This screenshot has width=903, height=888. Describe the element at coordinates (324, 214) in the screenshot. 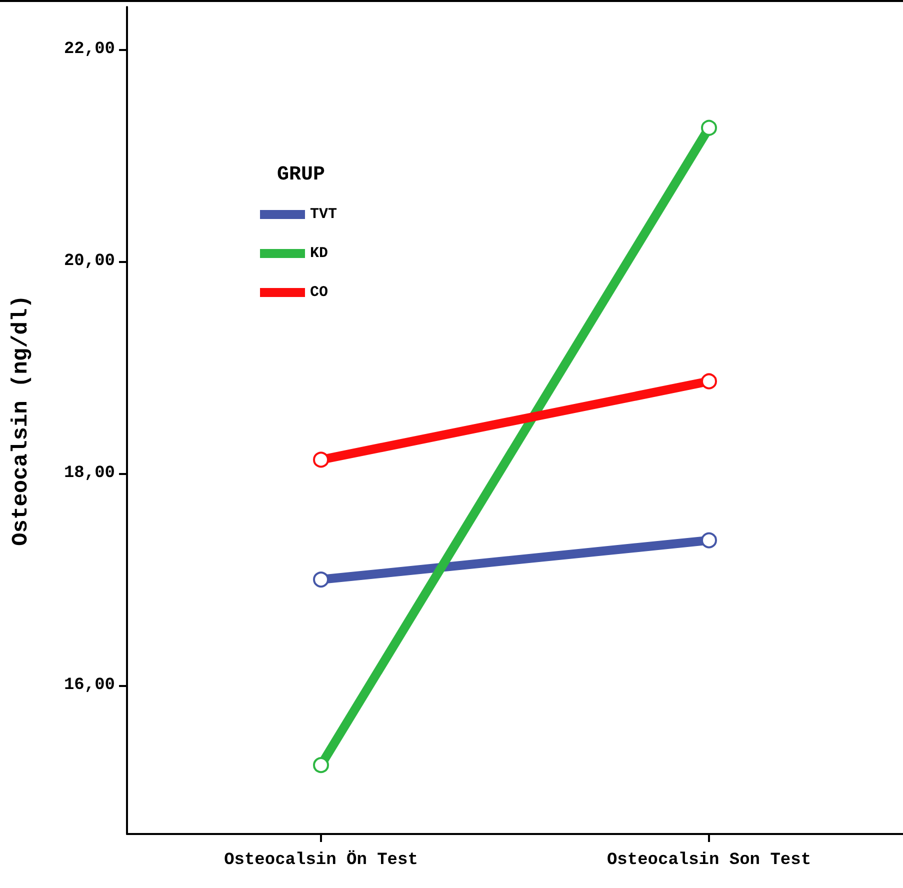

I see `legend-label: TVT` at that location.